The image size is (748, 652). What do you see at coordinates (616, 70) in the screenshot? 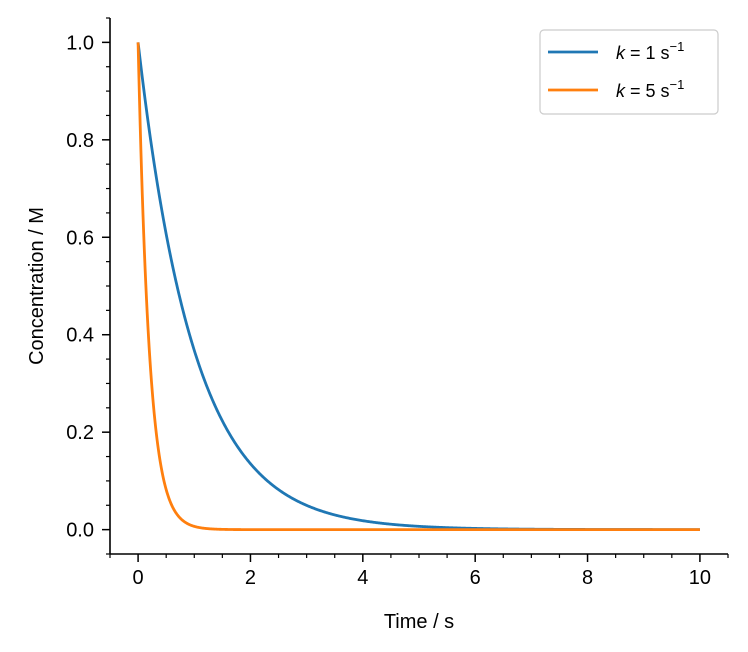
I see `legend-entries: k = 1 s−1k = 5 s−1` at bounding box center [616, 70].